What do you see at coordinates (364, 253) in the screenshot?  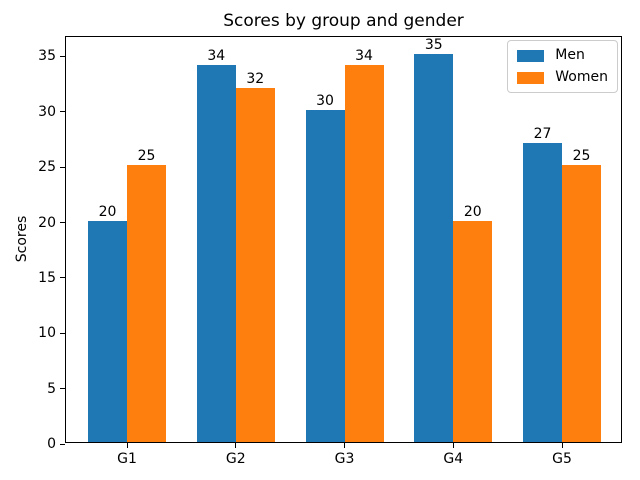 I see `bar-women-g3` at bounding box center [364, 253].